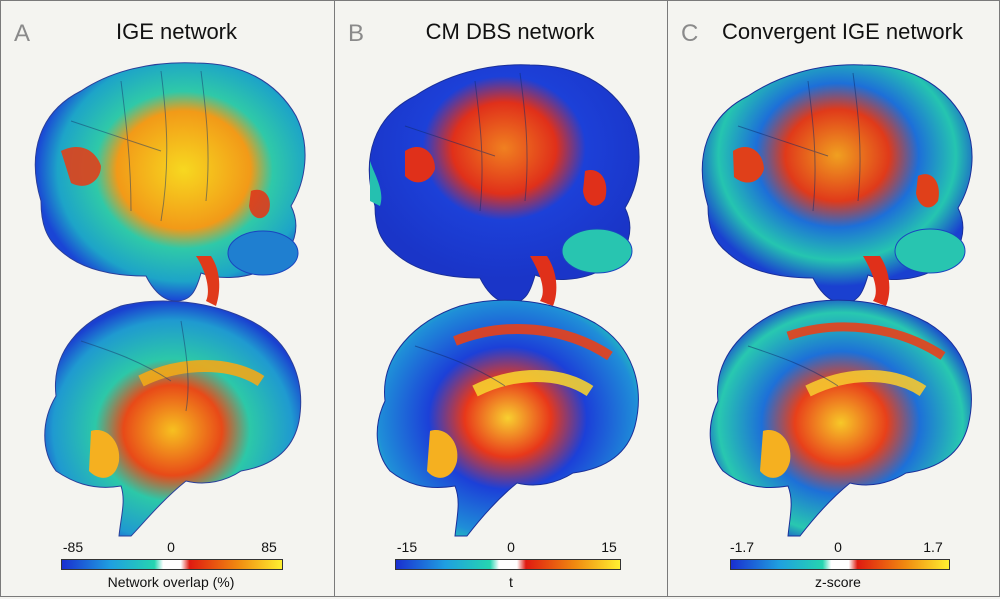  Describe the element at coordinates (510, 31) in the screenshot. I see `panel-title: CM DBS network` at that location.